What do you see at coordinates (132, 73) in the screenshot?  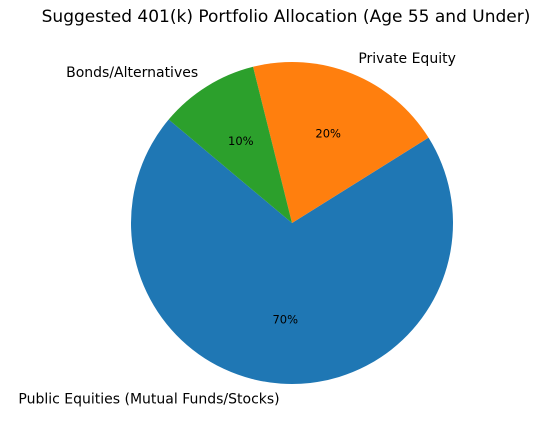 I see `slice-category-label-2: Bonds/Alternatives` at bounding box center [132, 73].